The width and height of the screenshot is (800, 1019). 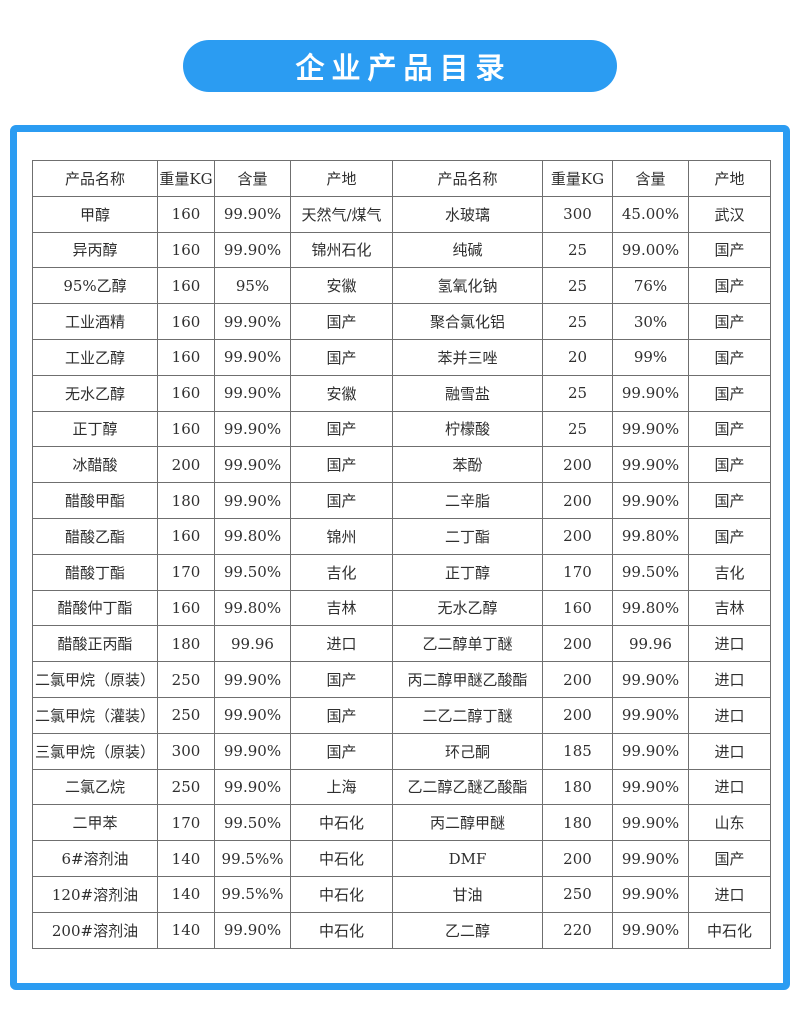 What do you see at coordinates (95, 250) in the screenshot?
I see `table-cell: 异丙醇` at bounding box center [95, 250].